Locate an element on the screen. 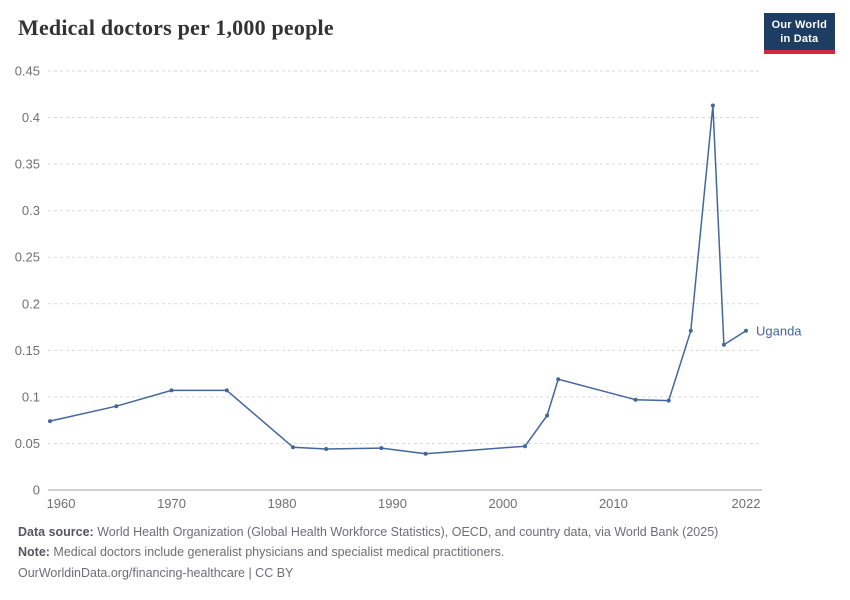 Image resolution: width=850 pixels, height=600 pixels. y-tick-label: 0.1 is located at coordinates (31, 396).